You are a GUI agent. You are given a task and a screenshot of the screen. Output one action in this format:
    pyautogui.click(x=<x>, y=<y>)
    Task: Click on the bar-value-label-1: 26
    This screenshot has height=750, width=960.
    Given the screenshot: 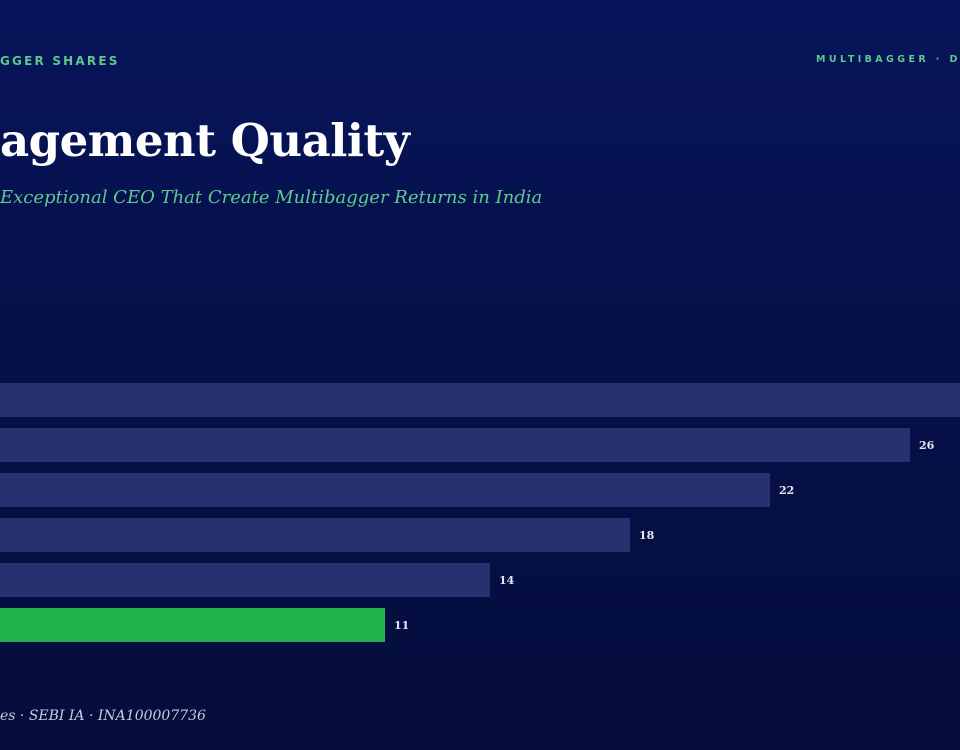 What is the action you would take?
    pyautogui.click(x=927, y=445)
    